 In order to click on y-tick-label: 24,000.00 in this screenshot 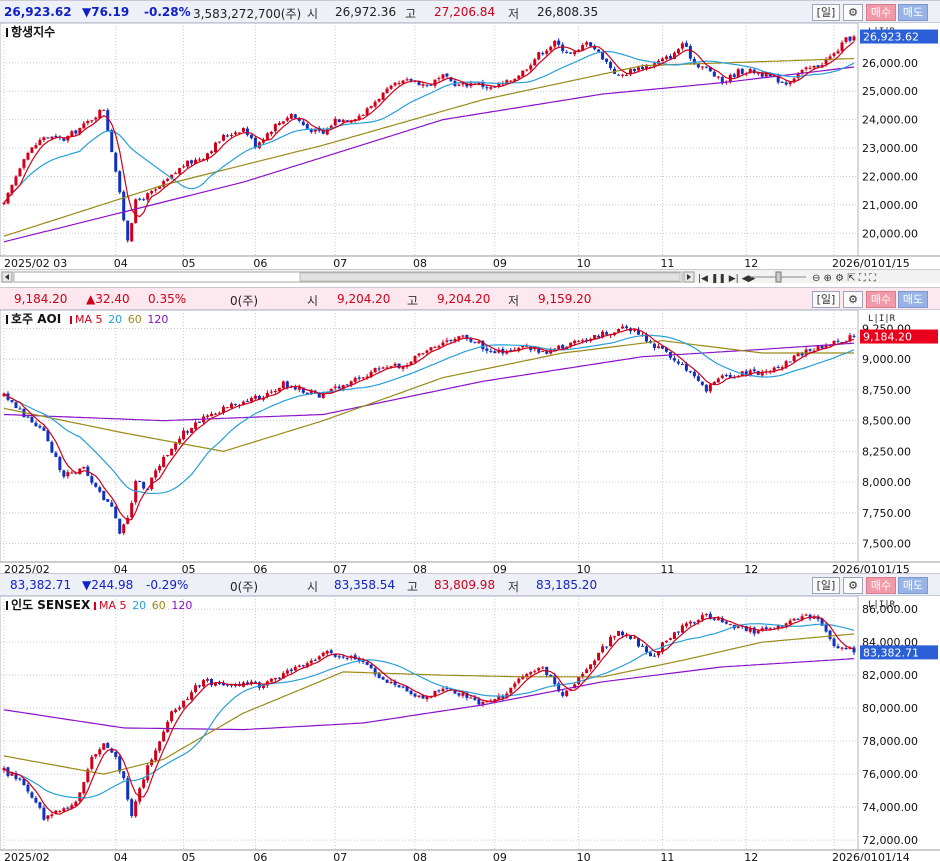, I will do `click(890, 120)`.